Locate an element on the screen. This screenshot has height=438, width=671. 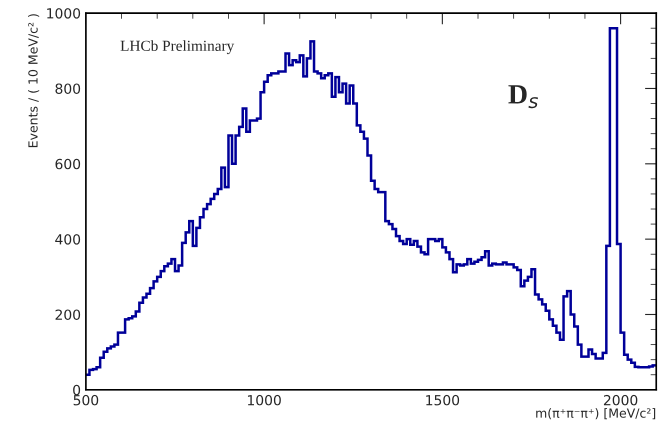
x-tick-label: 1000 is located at coordinates (264, 400).